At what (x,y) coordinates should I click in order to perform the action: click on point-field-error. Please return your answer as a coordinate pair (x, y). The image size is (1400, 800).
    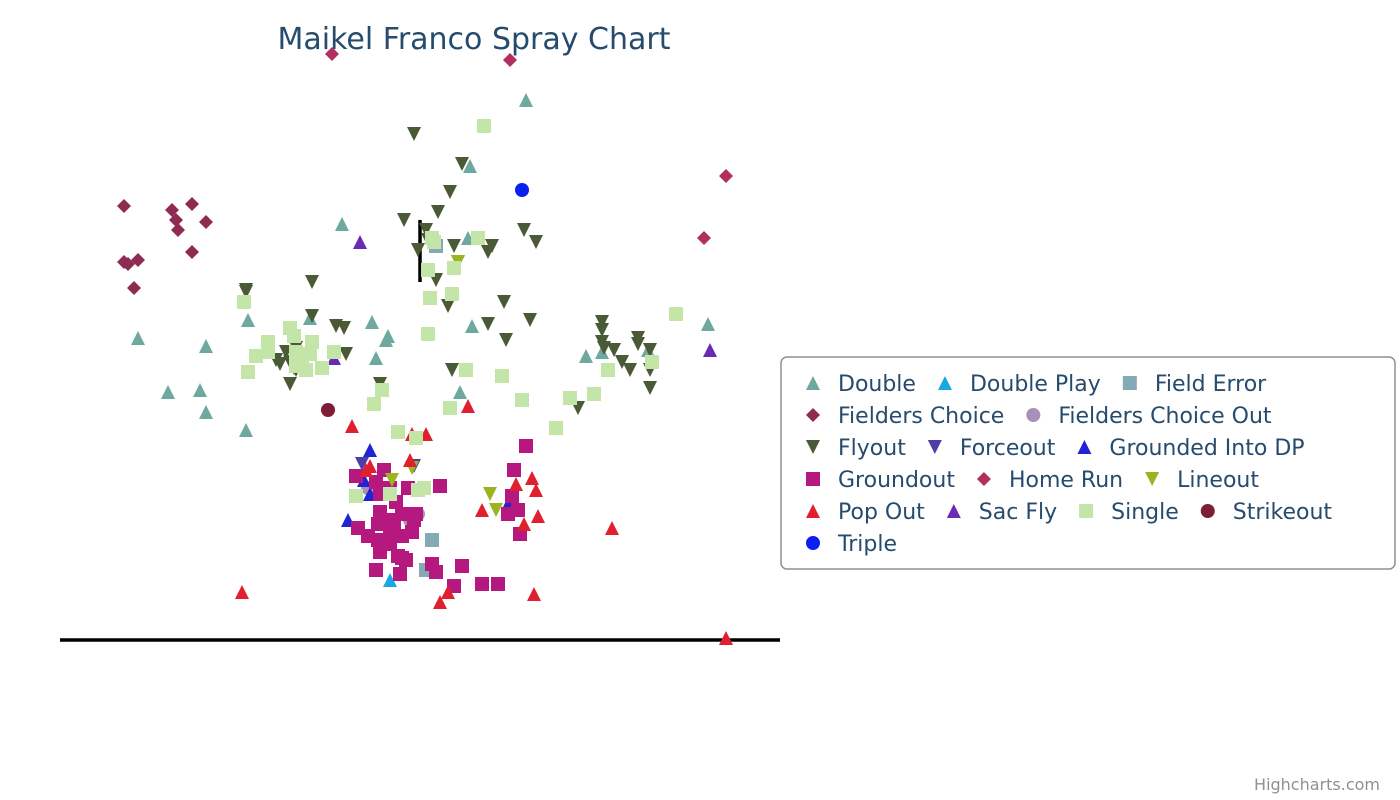
    Looking at the image, I should click on (432, 540).